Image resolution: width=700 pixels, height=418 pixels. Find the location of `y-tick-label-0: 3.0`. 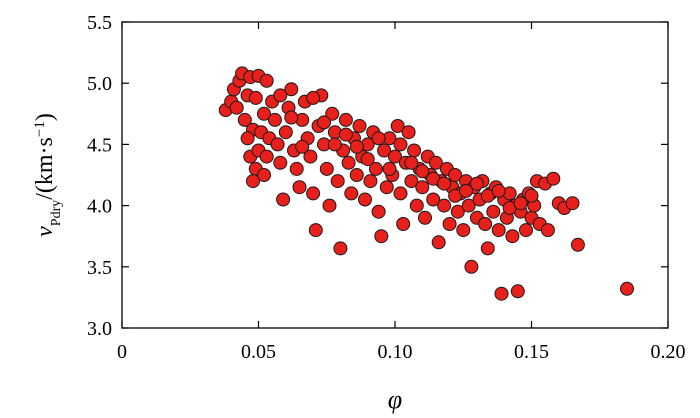

y-tick-label-0: 3.0 is located at coordinates (99, 329).